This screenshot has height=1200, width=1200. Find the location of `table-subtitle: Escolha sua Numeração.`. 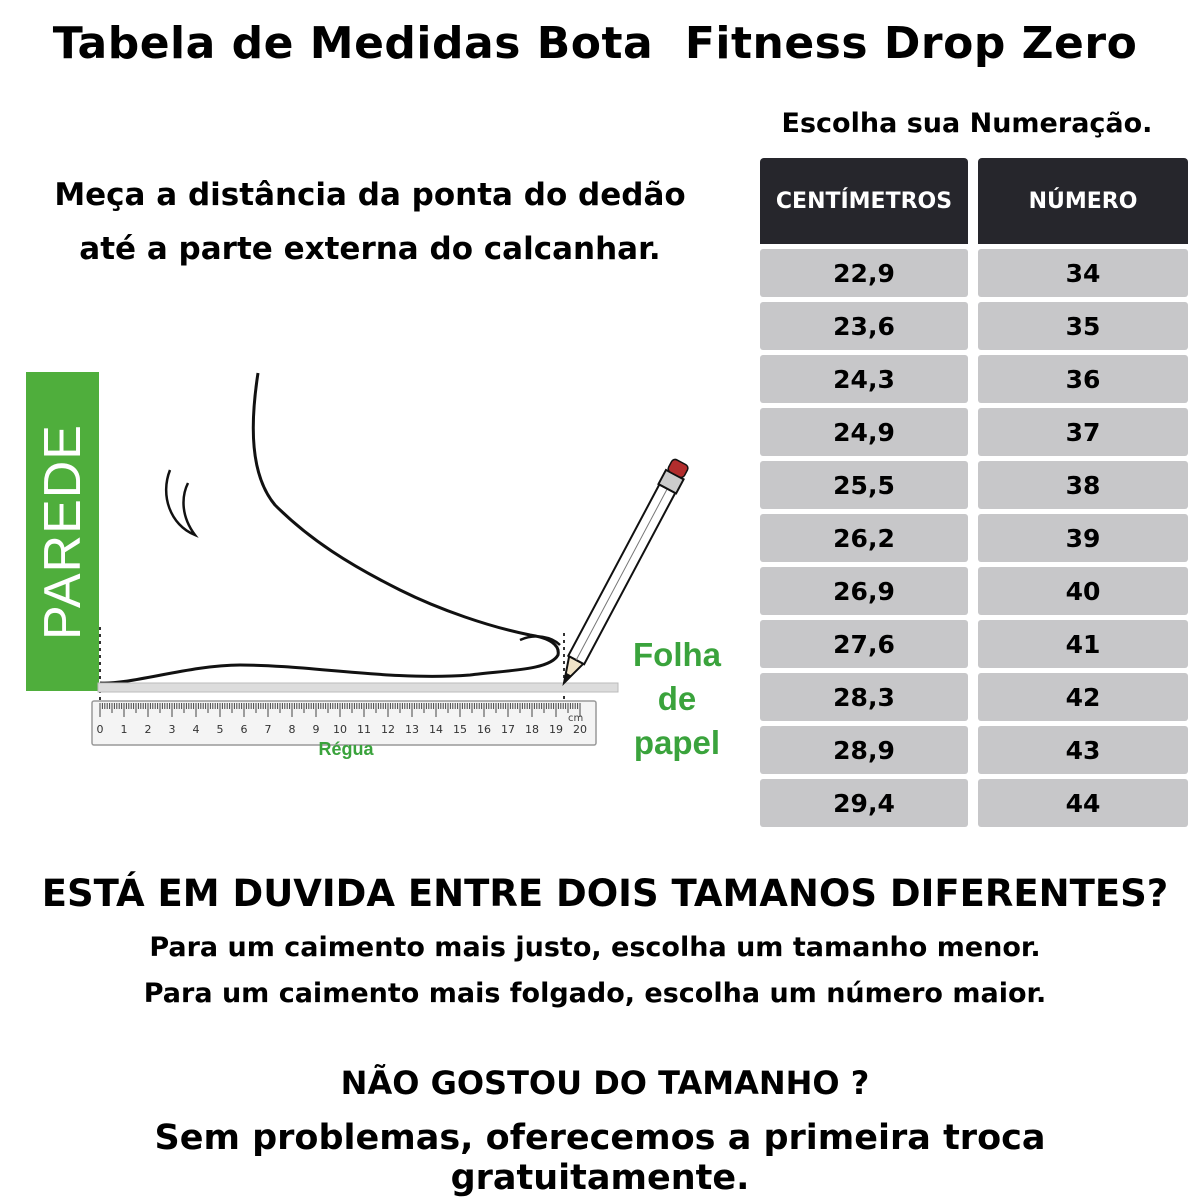

table-subtitle: Escolha sua Numeração. is located at coordinates (967, 123).